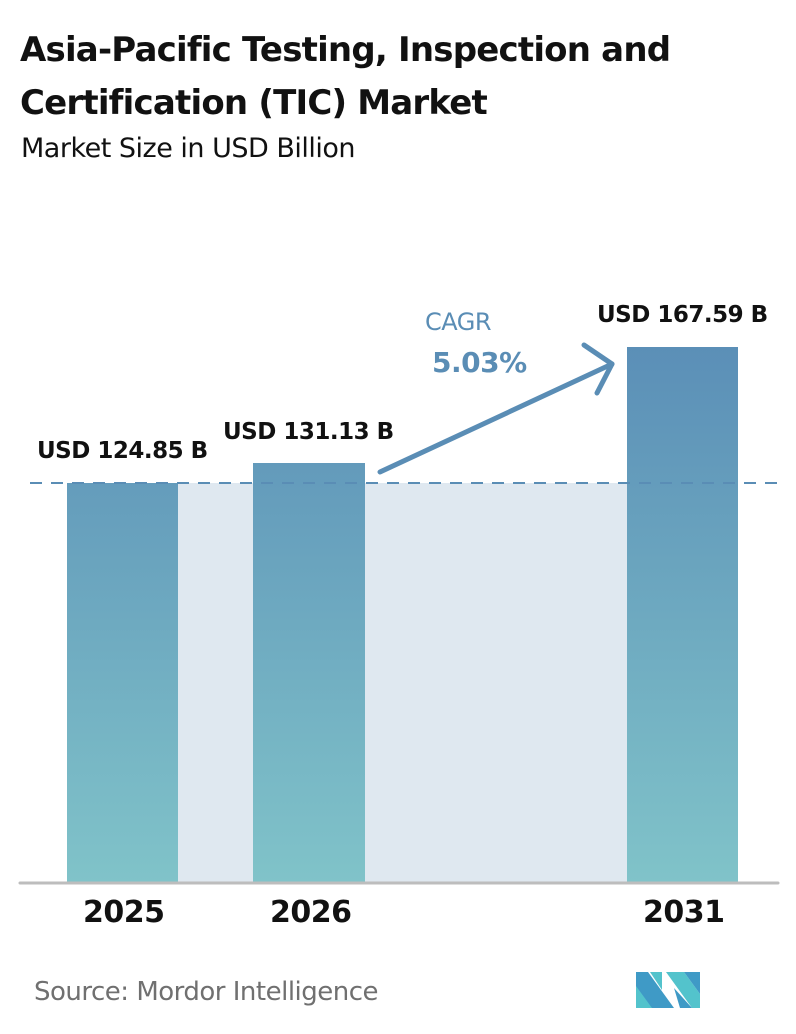  What do you see at coordinates (684, 912) in the screenshot?
I see `x-tick-2031: 2031` at bounding box center [684, 912].